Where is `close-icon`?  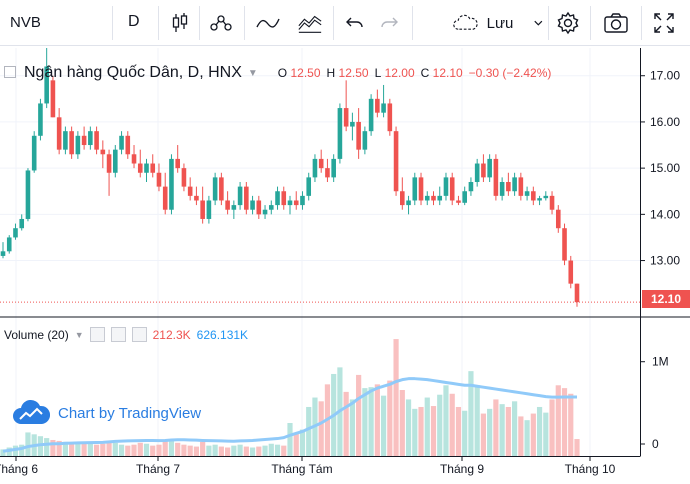 close-icon is located at coordinates (139, 334).